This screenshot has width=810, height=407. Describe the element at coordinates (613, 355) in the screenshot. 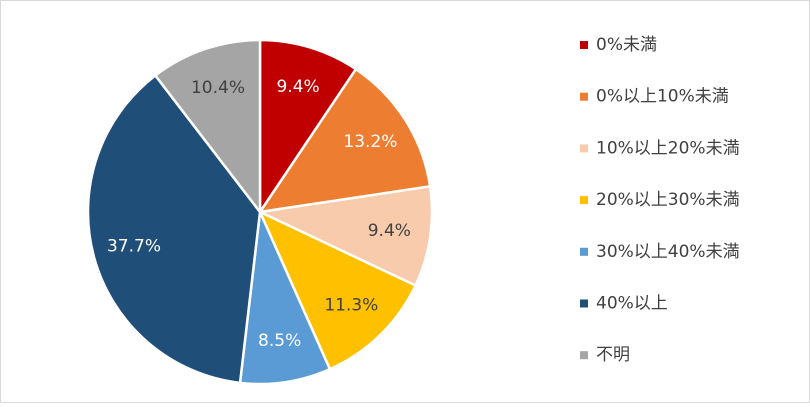

I see `legend-label: 不明` at that location.